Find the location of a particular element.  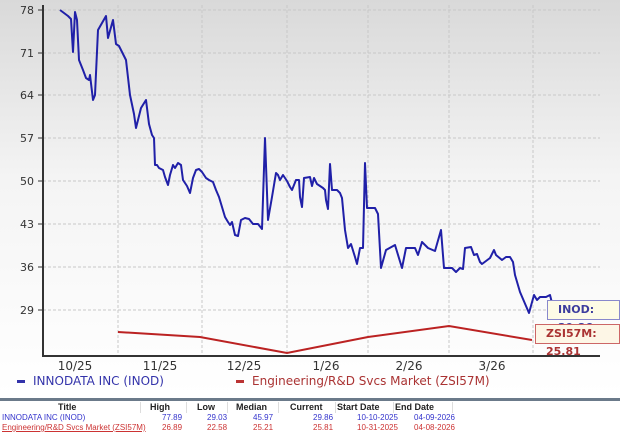

svg-text: 57 is located at coordinates (27, 138).